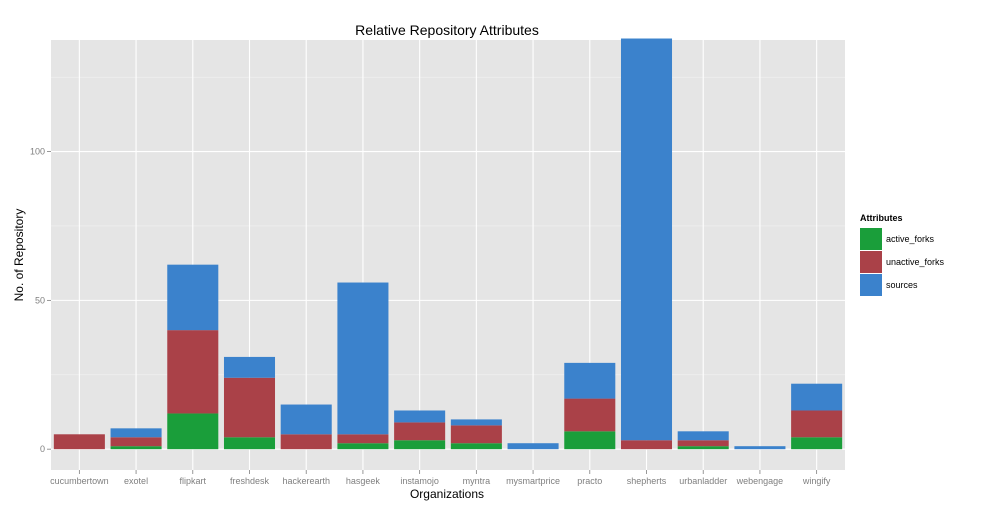 Image resolution: width=983 pixels, height=512 pixels. Describe the element at coordinates (816, 481) in the screenshot. I see `x-tick-label: wingify` at that location.